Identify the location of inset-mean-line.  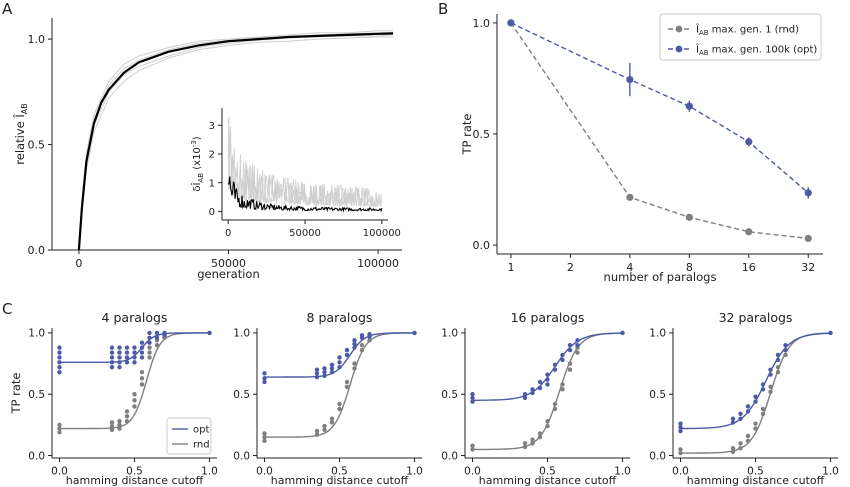
(305, 194).